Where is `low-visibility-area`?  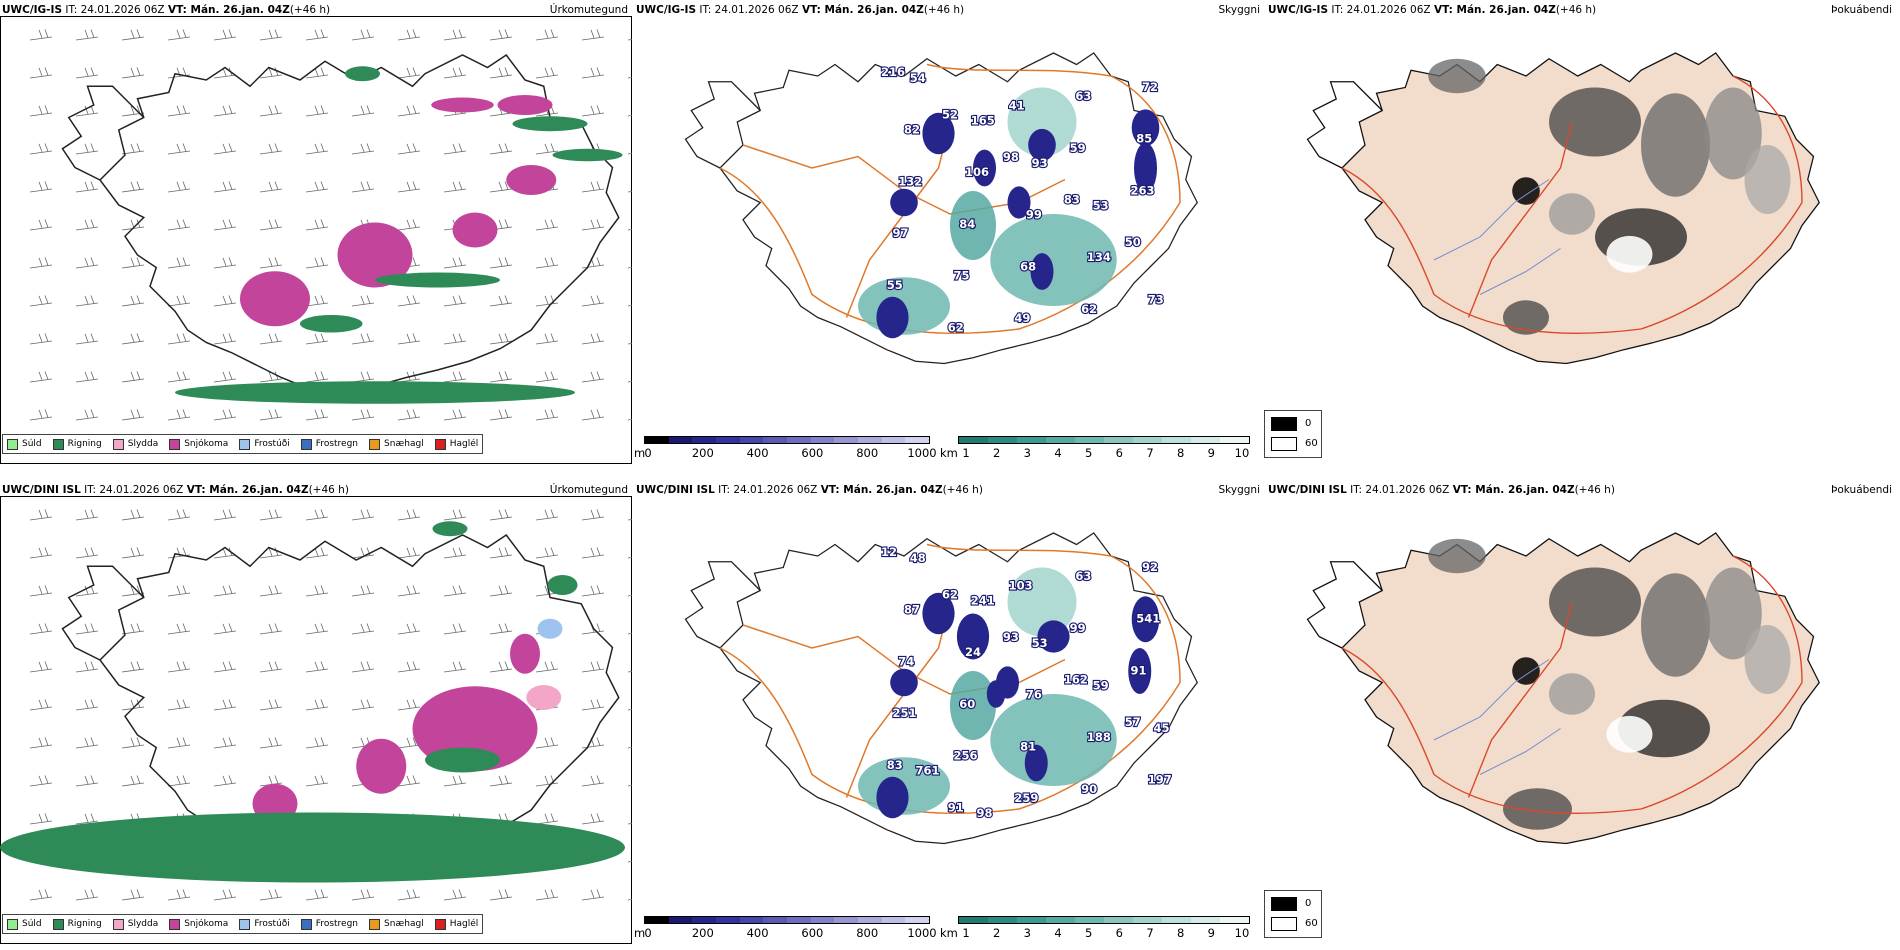
low-visibility-area is located at coordinates (1042, 122).